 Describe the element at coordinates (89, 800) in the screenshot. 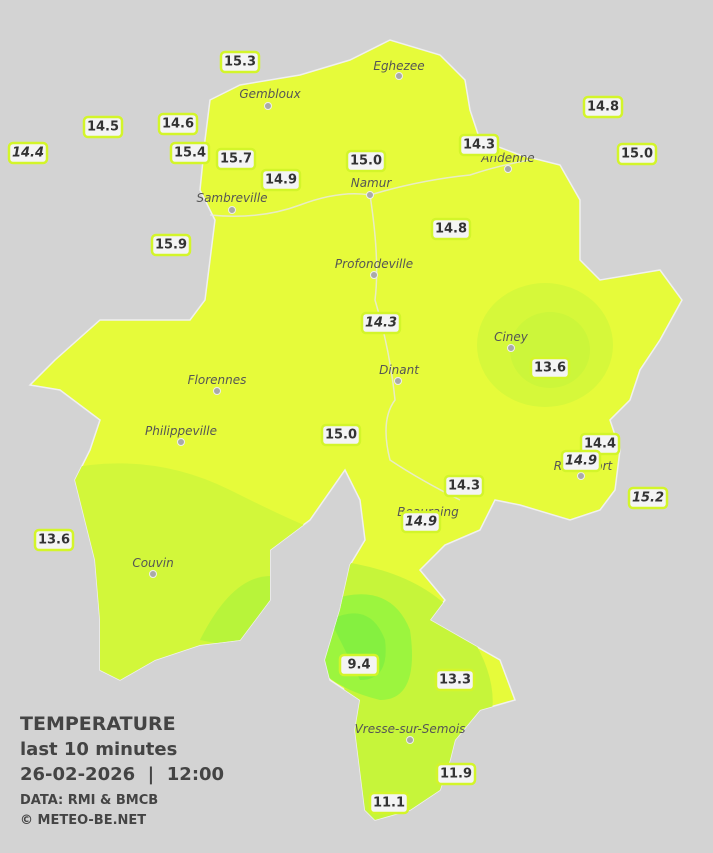

I see `legend-source: DATA: RMI & BMCB` at that location.